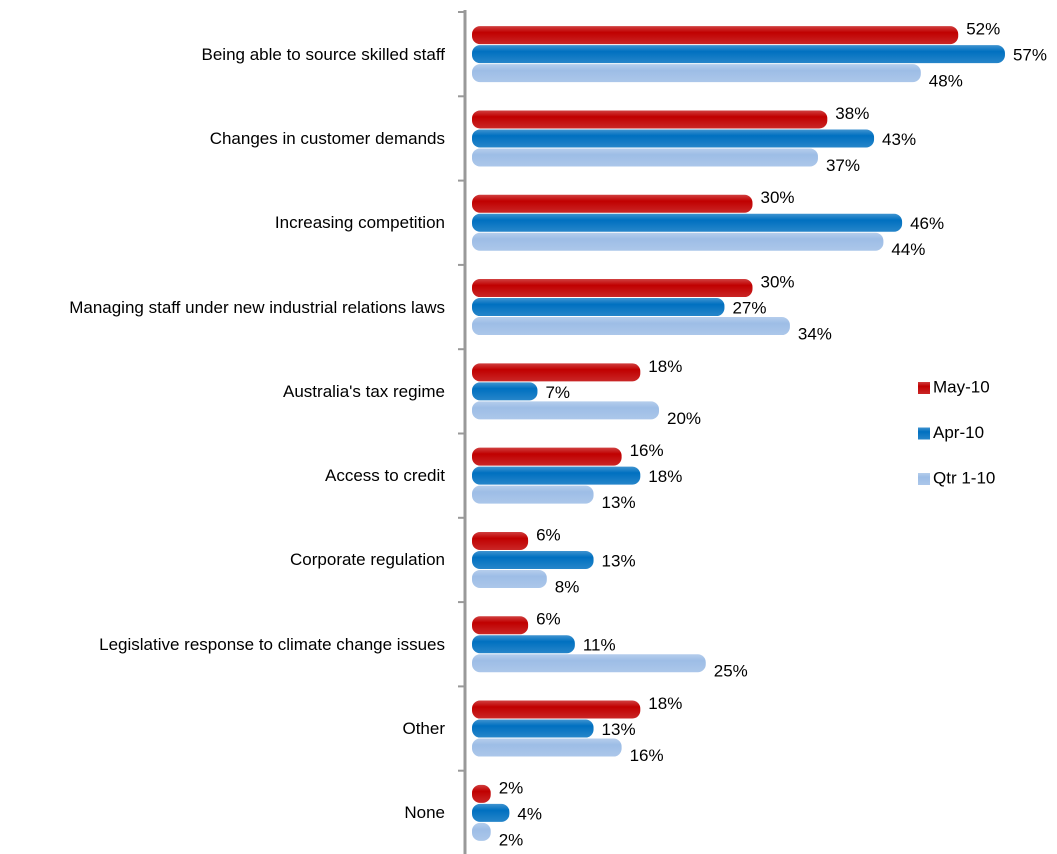 The image size is (1057, 854). I want to click on category-label: Access to credit, so click(385, 476).